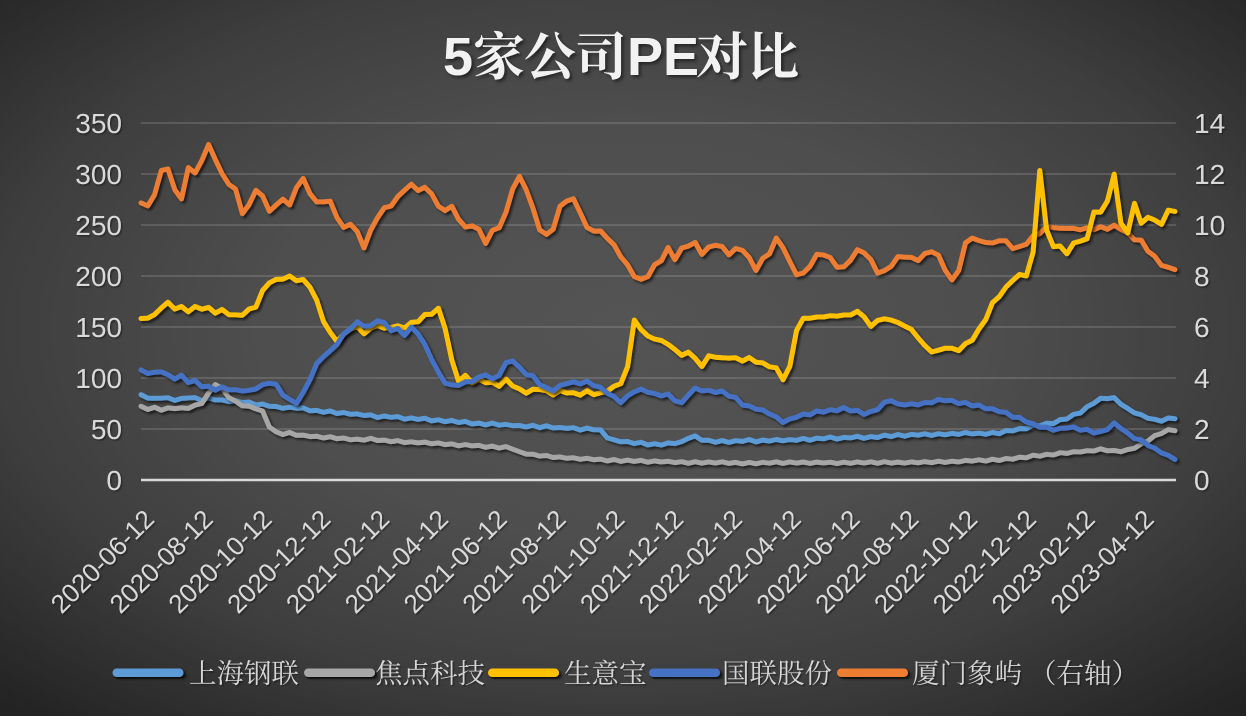  What do you see at coordinates (98, 327) in the screenshot?
I see `svg-text: 150` at bounding box center [98, 327].